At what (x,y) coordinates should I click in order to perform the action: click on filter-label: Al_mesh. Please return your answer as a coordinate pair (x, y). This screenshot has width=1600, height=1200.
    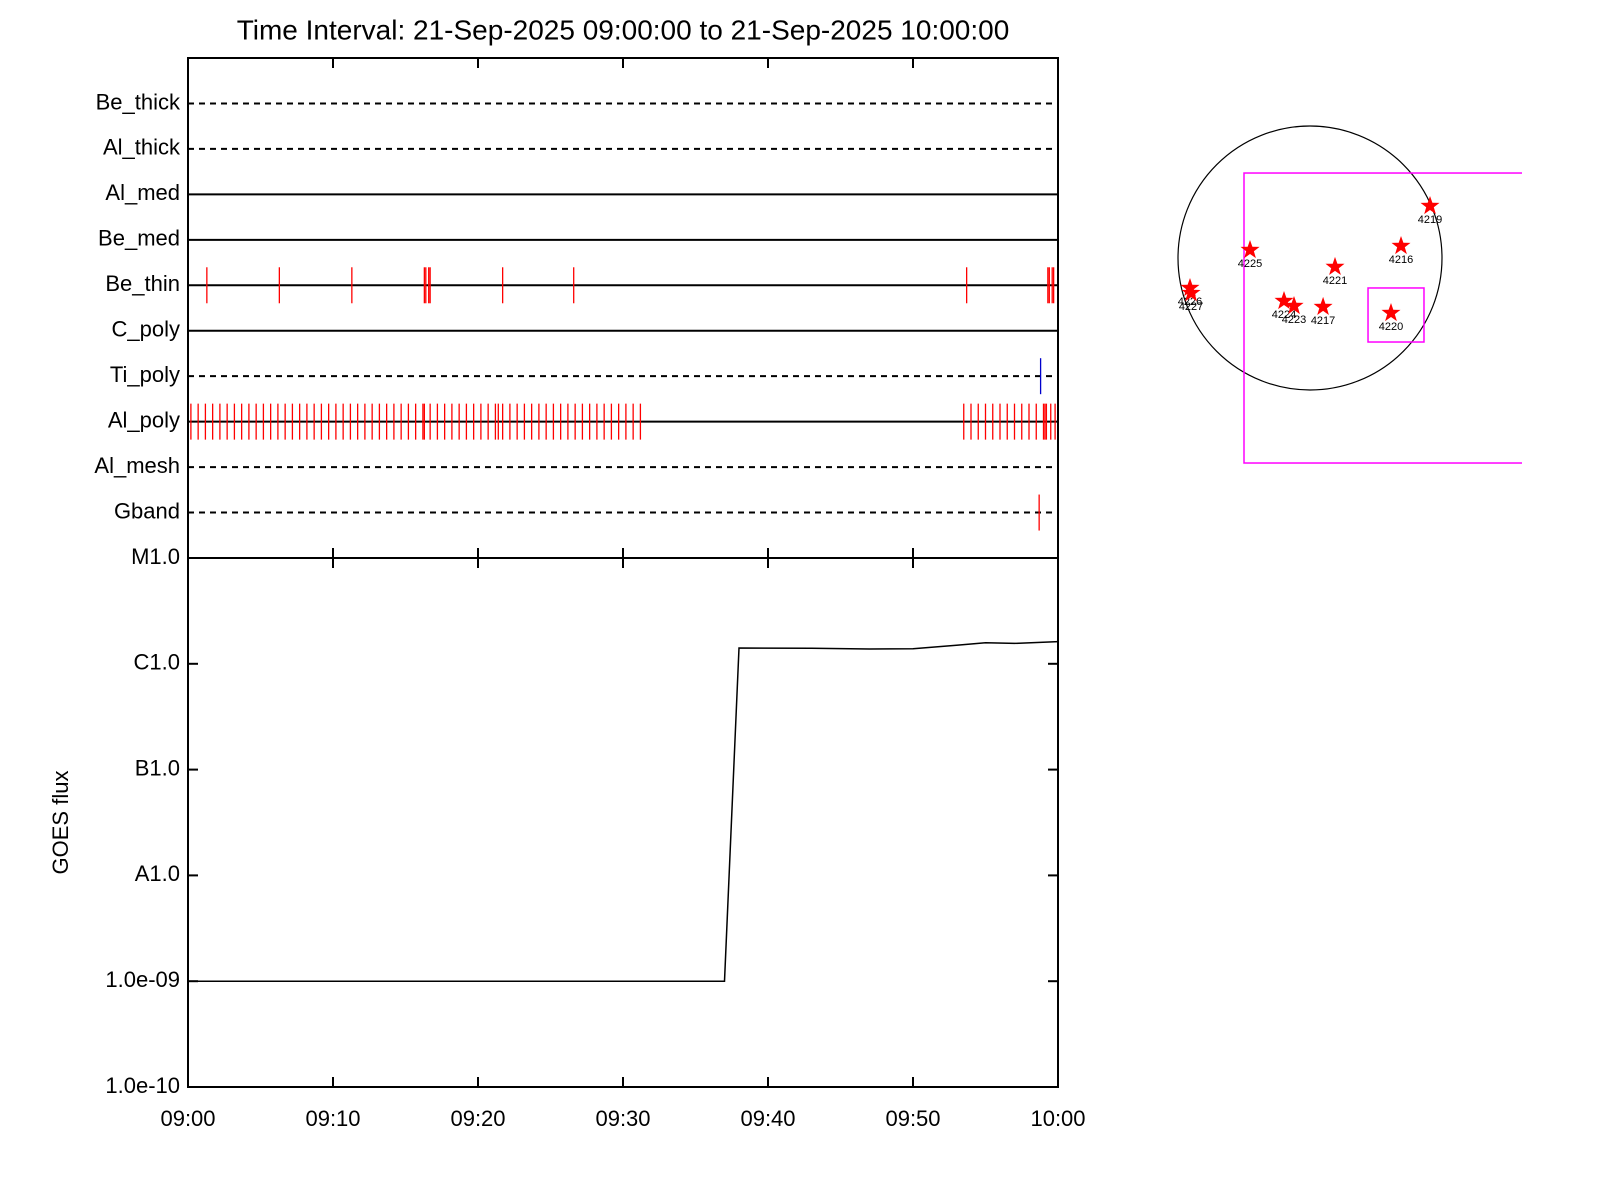
    Looking at the image, I should click on (137, 465).